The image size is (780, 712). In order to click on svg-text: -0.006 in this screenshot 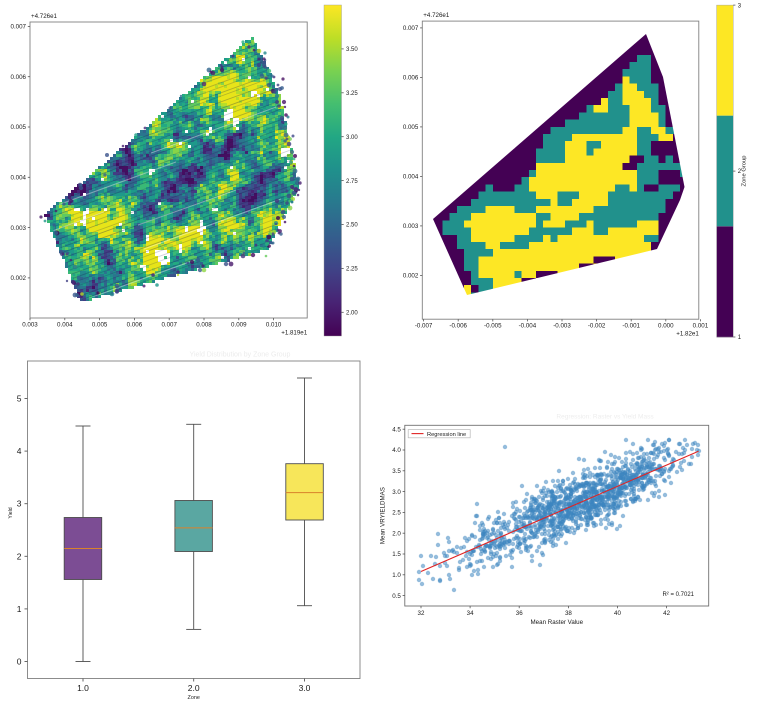, I will do `click(458, 326)`.